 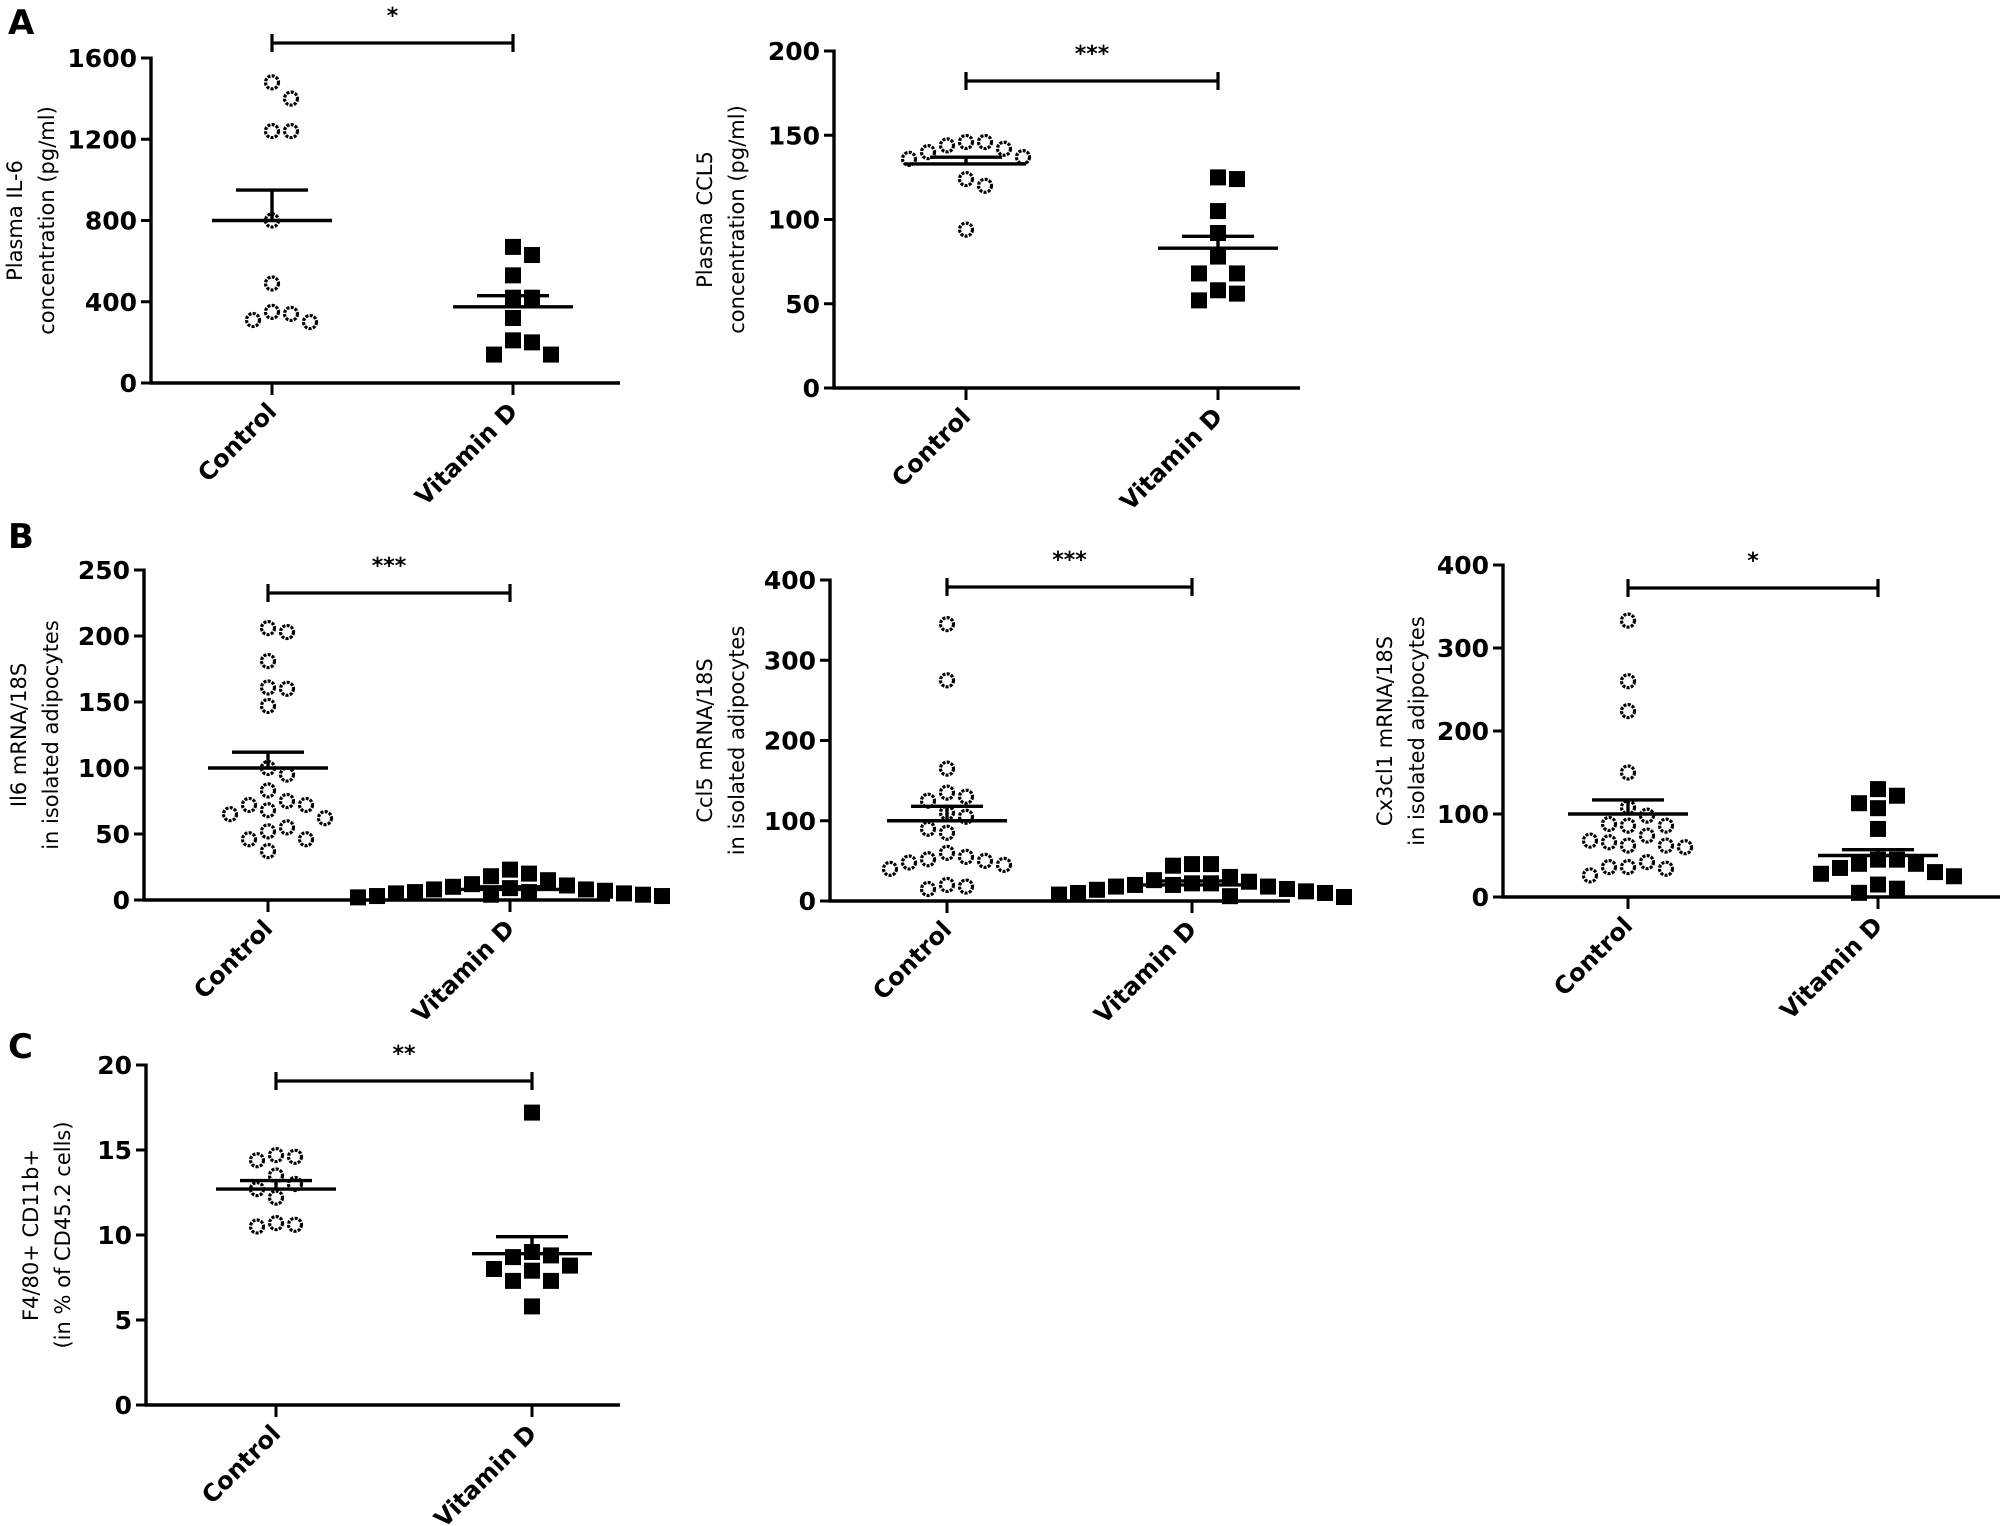 What do you see at coordinates (705, 740) in the screenshot?
I see `y-axis-label: Ccl5 mRNA/18S` at bounding box center [705, 740].